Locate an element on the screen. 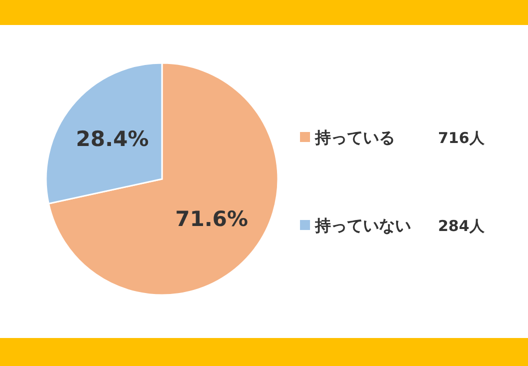 The width and height of the screenshot is (528, 366). text: 284人 is located at coordinates (461, 226).